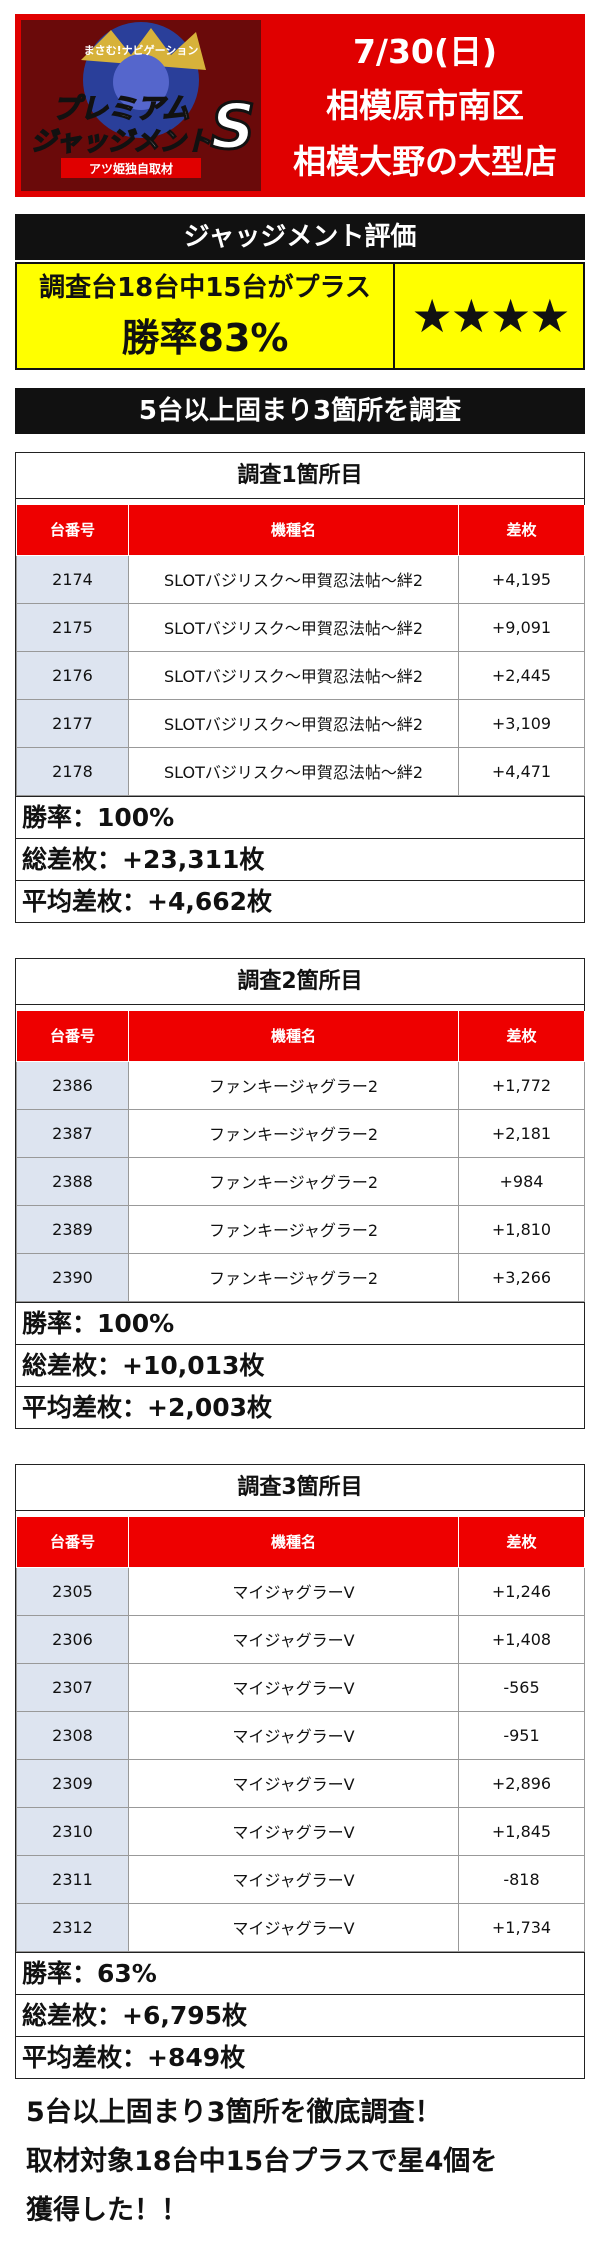 Image resolution: width=600 pixels, height=2256 pixels. Describe the element at coordinates (300, 1364) in the screenshot. I see `section-total-diff: 総差枚：+10,013枚` at that location.